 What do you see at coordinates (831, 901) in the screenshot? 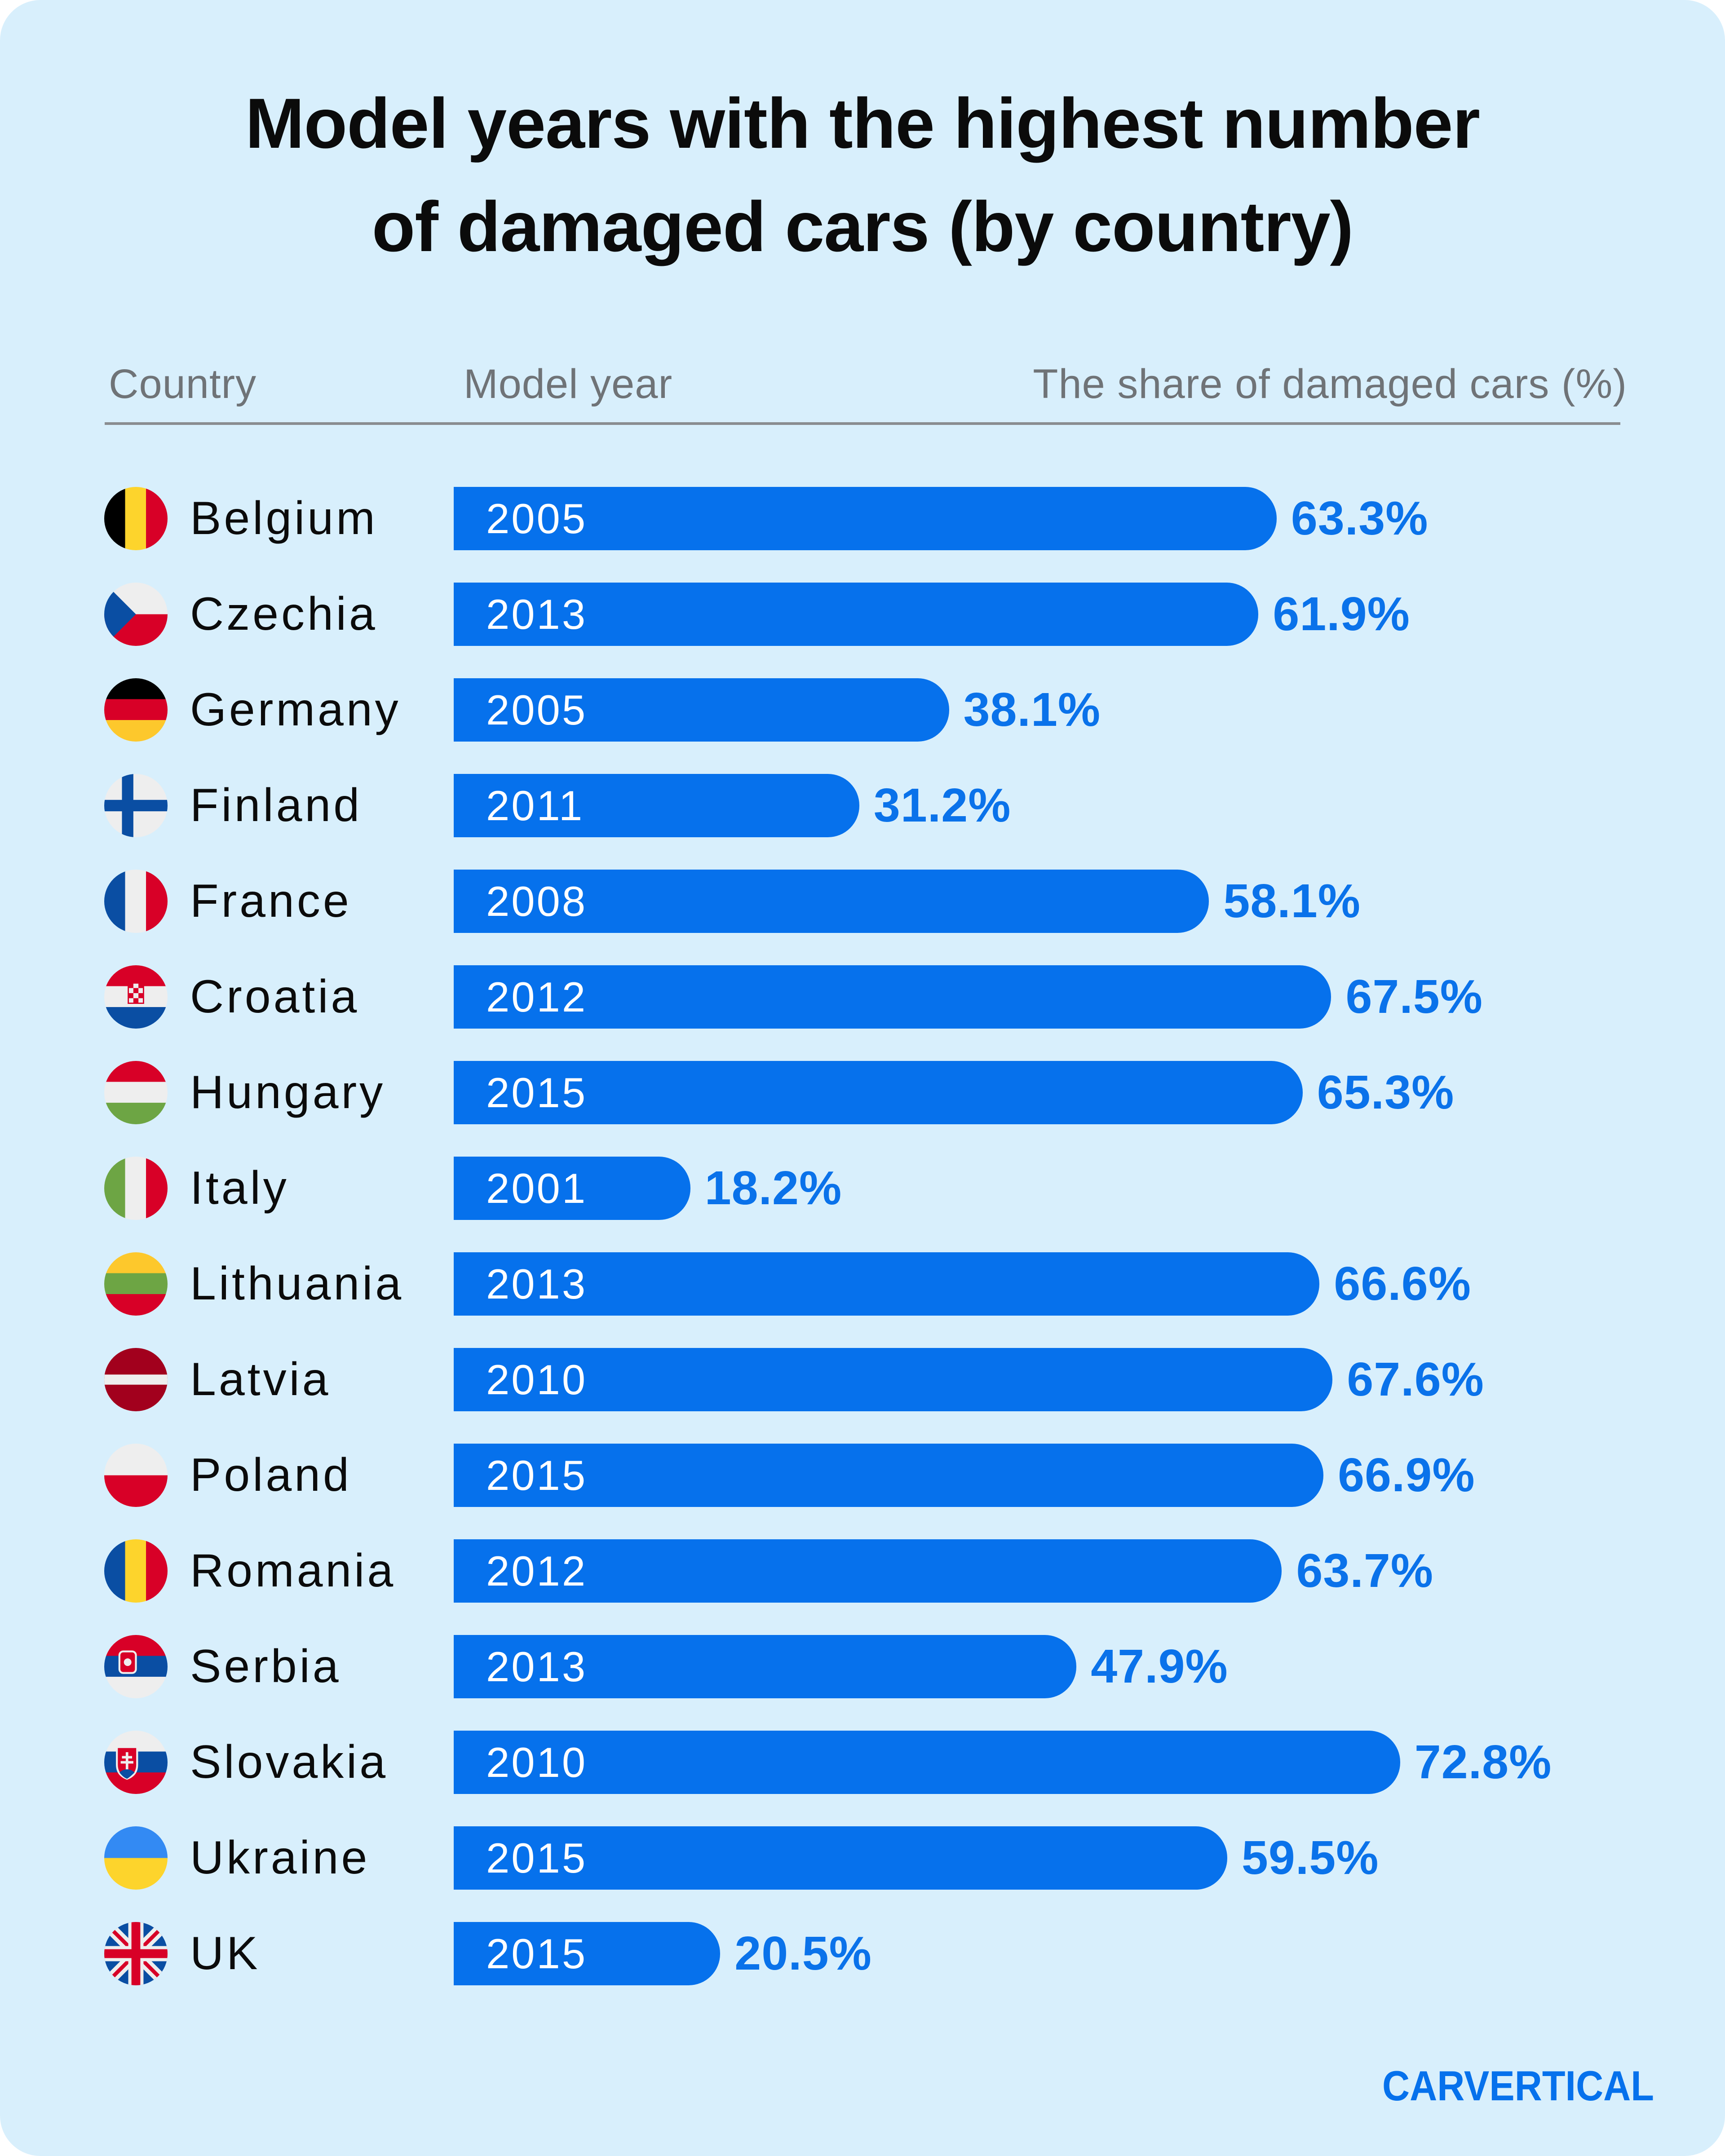
I see `bar: 2008` at bounding box center [831, 901].